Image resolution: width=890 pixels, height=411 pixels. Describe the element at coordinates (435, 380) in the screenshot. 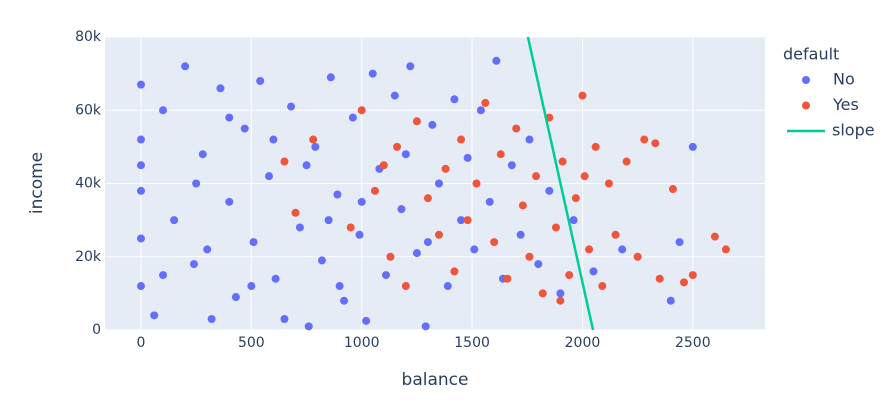

I see `x-axis-title: balance` at that location.